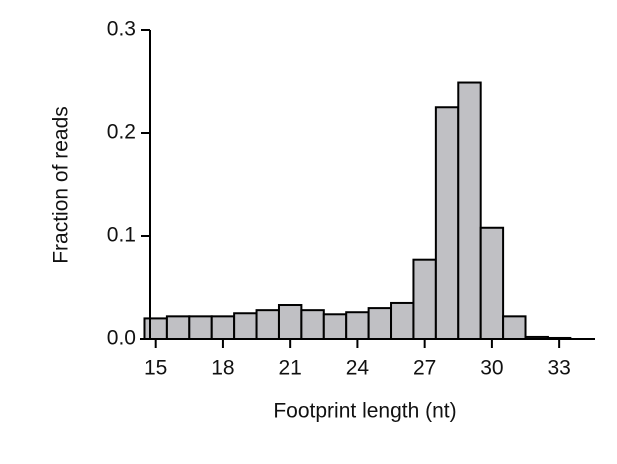 Image resolution: width=617 pixels, height=464 pixels. Describe the element at coordinates (121, 338) in the screenshot. I see `y-tick-label: 0.0` at that location.